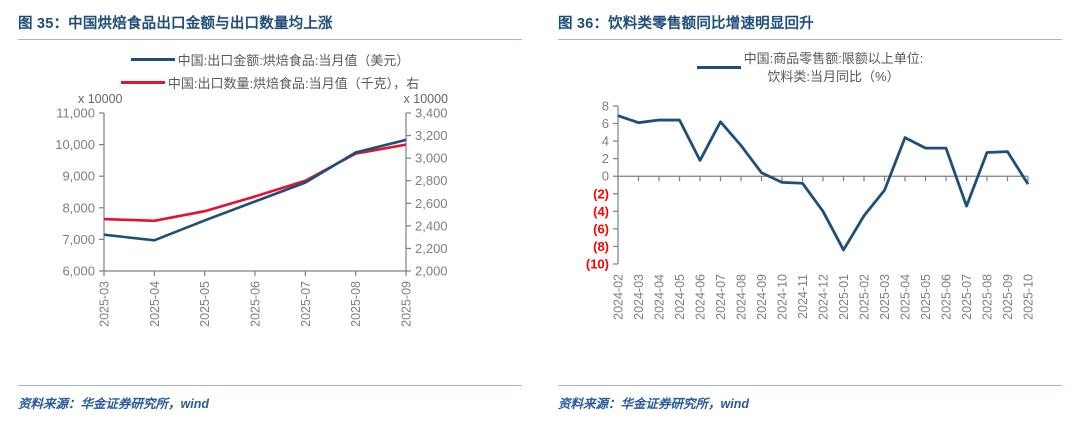 This screenshot has height=426, width=1080. I want to click on legend-label-export-quantity: 中国:出口数量:烘焙食品:当月值（千克），右, so click(293, 83).